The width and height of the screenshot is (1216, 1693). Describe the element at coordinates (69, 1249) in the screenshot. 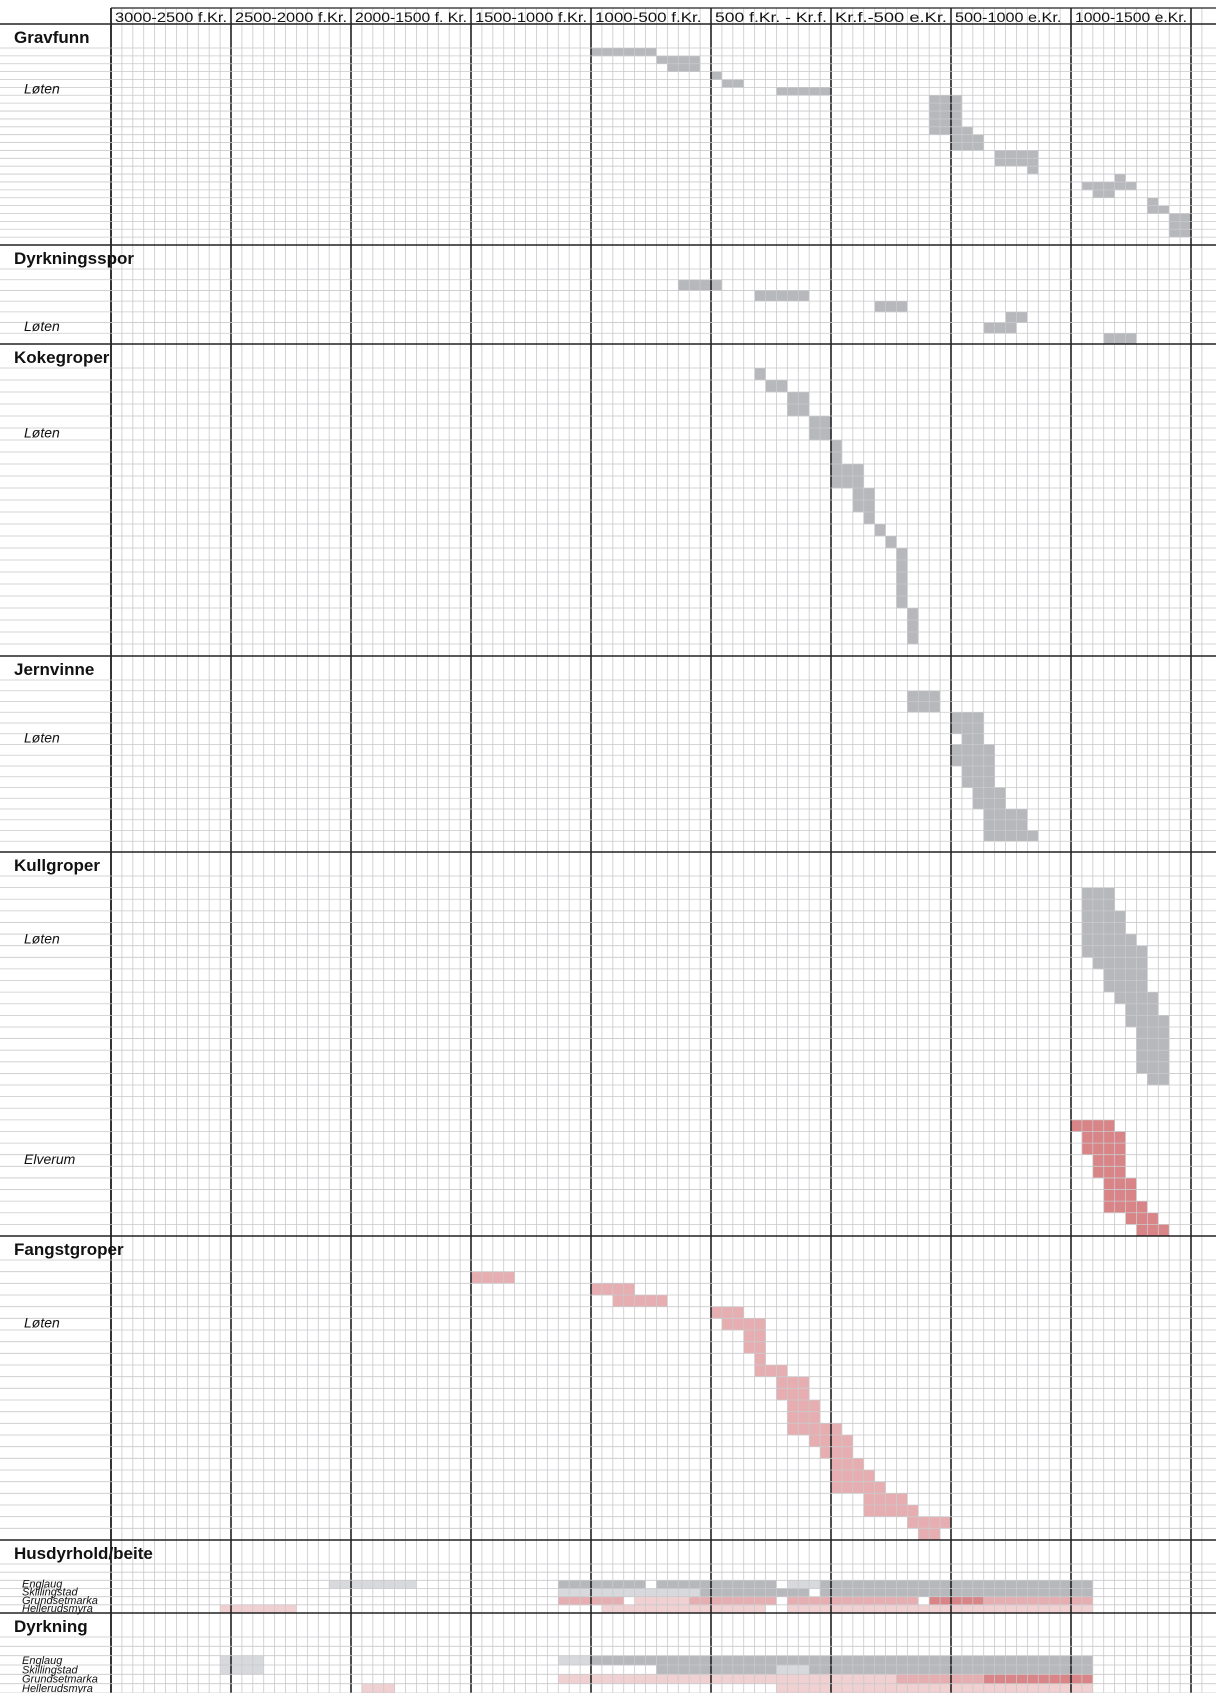

I see `section-title: Fangstgroper` at that location.